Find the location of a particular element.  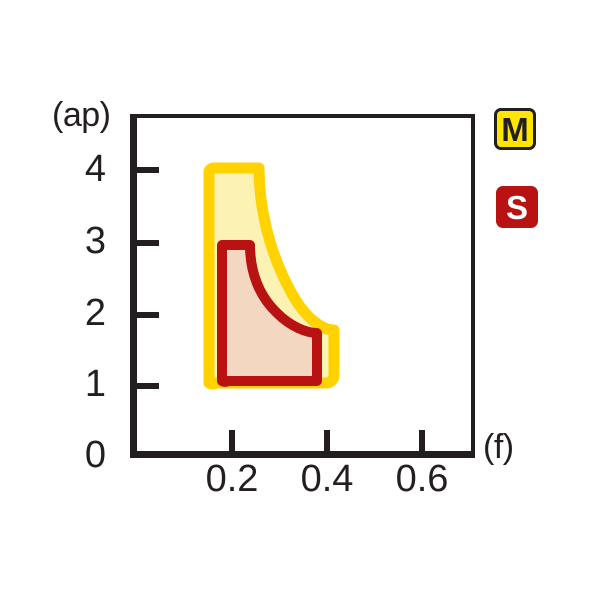

series-region-s is located at coordinates (269, 313).